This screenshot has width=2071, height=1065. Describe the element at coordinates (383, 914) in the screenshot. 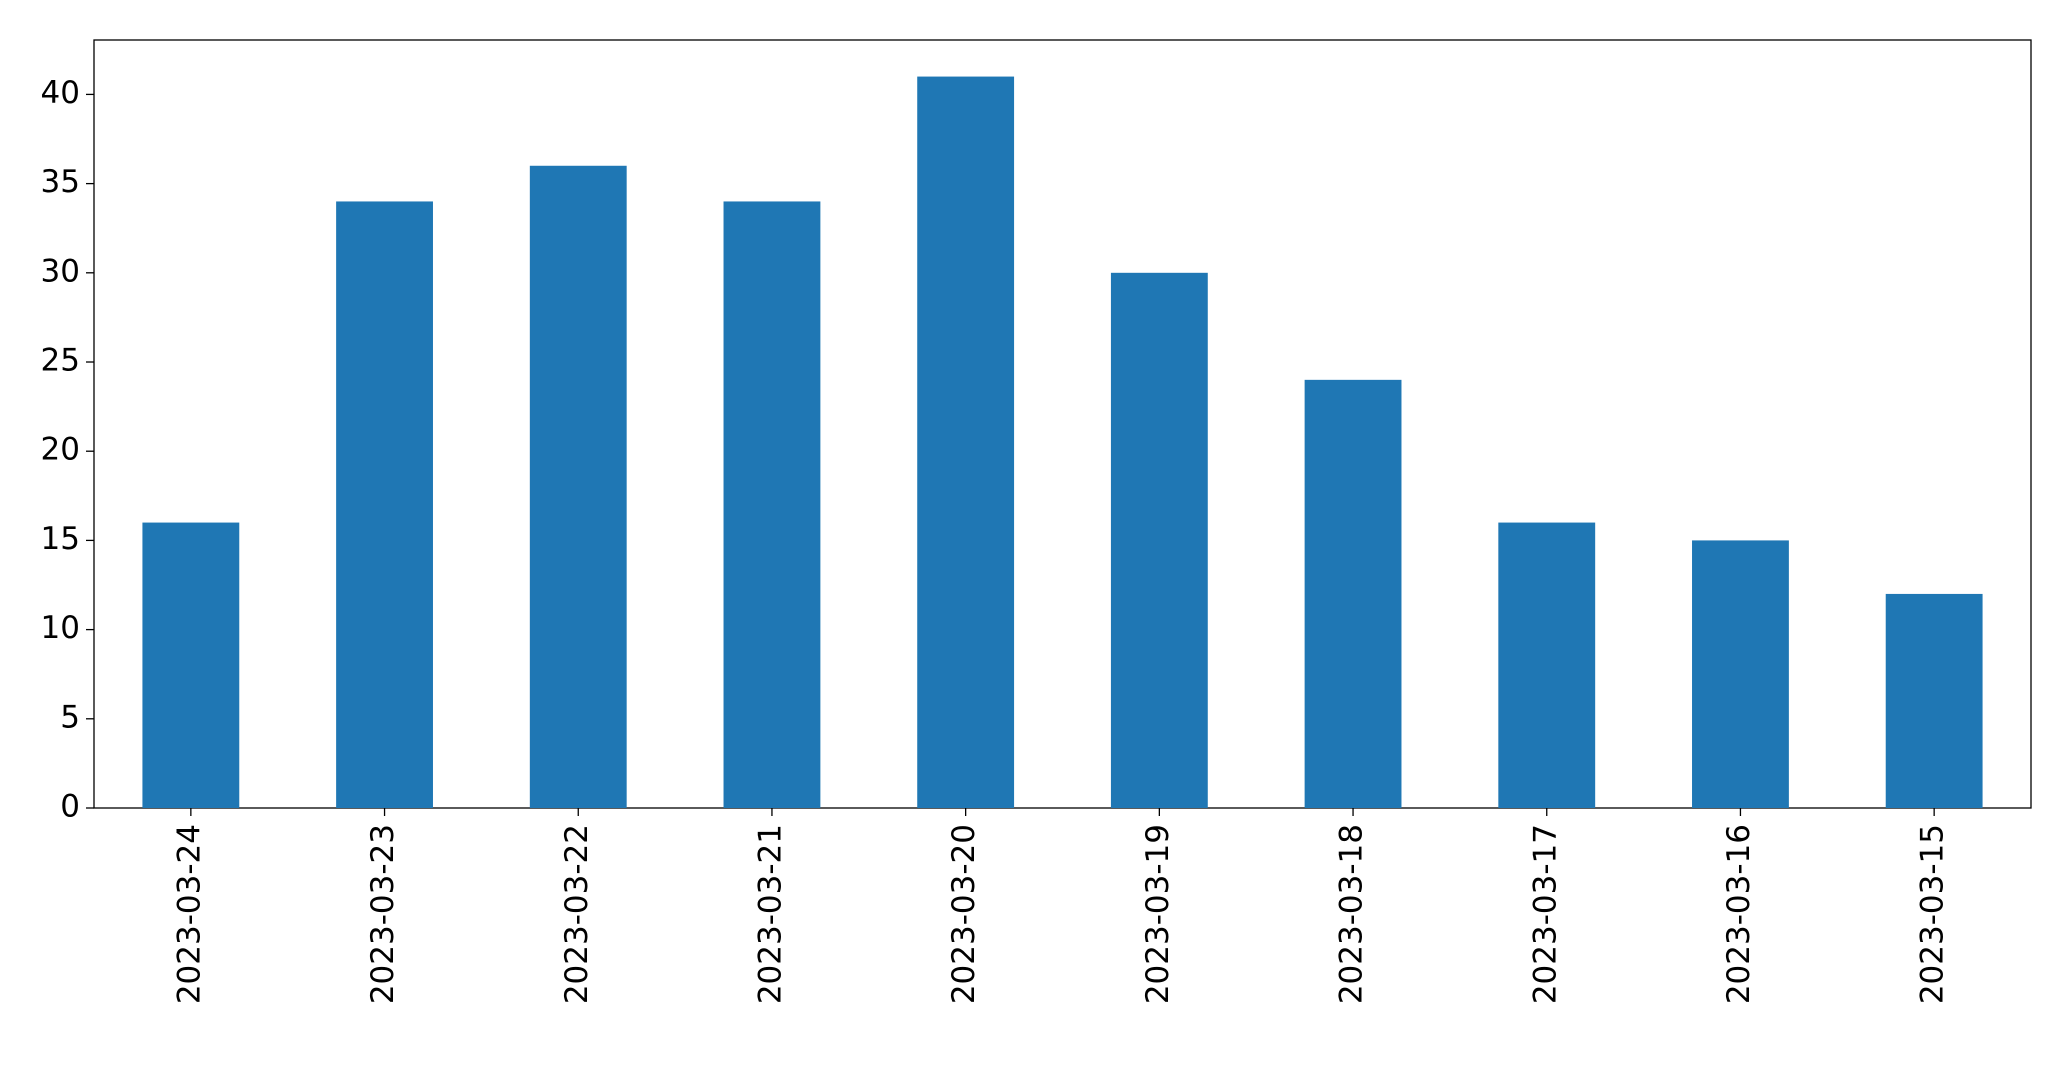

I see `x-tick-label: 2023-03-23` at that location.